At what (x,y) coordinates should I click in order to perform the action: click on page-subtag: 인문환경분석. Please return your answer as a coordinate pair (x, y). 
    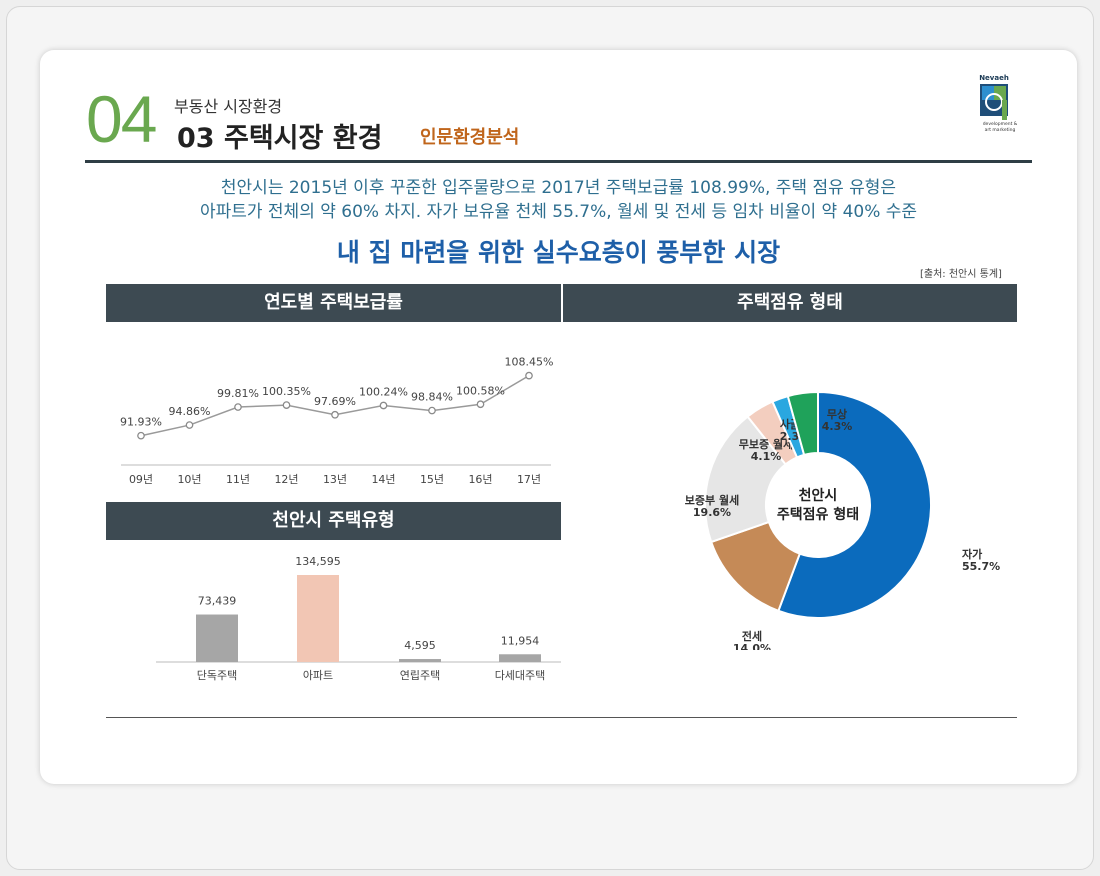
    Looking at the image, I should click on (470, 137).